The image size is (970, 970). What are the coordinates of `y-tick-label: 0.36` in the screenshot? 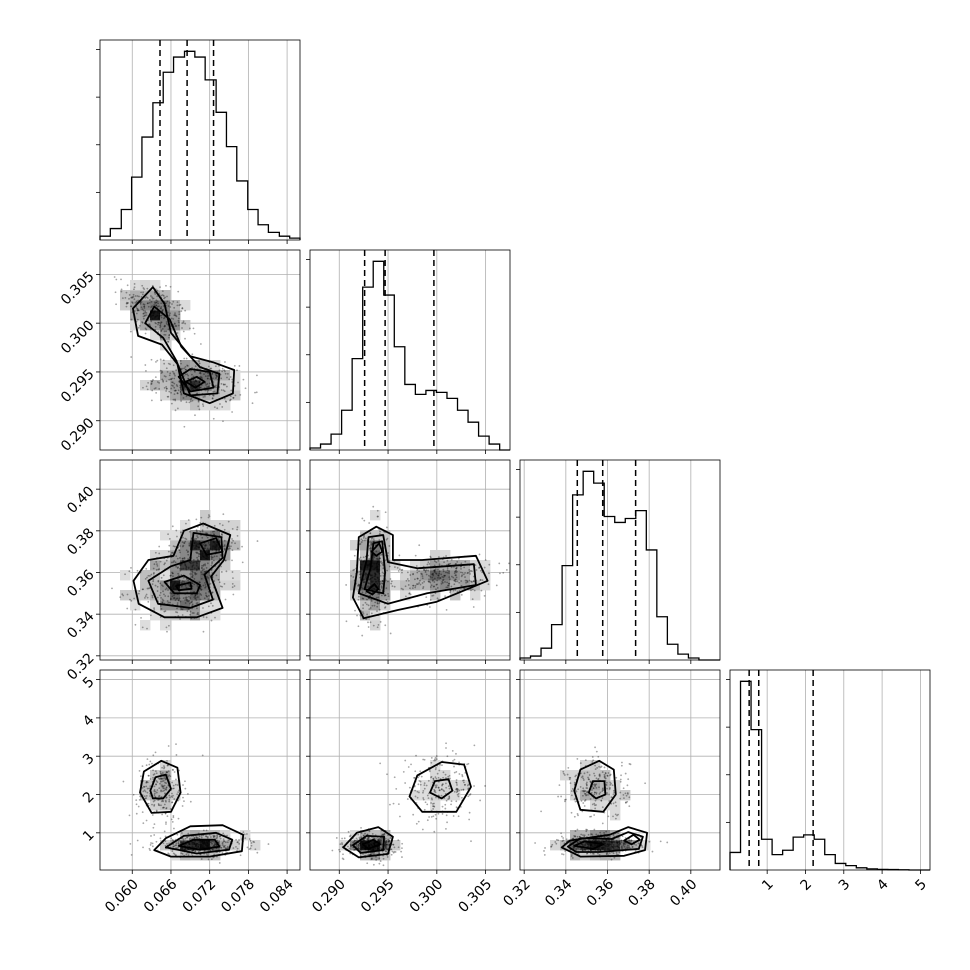 It's located at (80, 583).